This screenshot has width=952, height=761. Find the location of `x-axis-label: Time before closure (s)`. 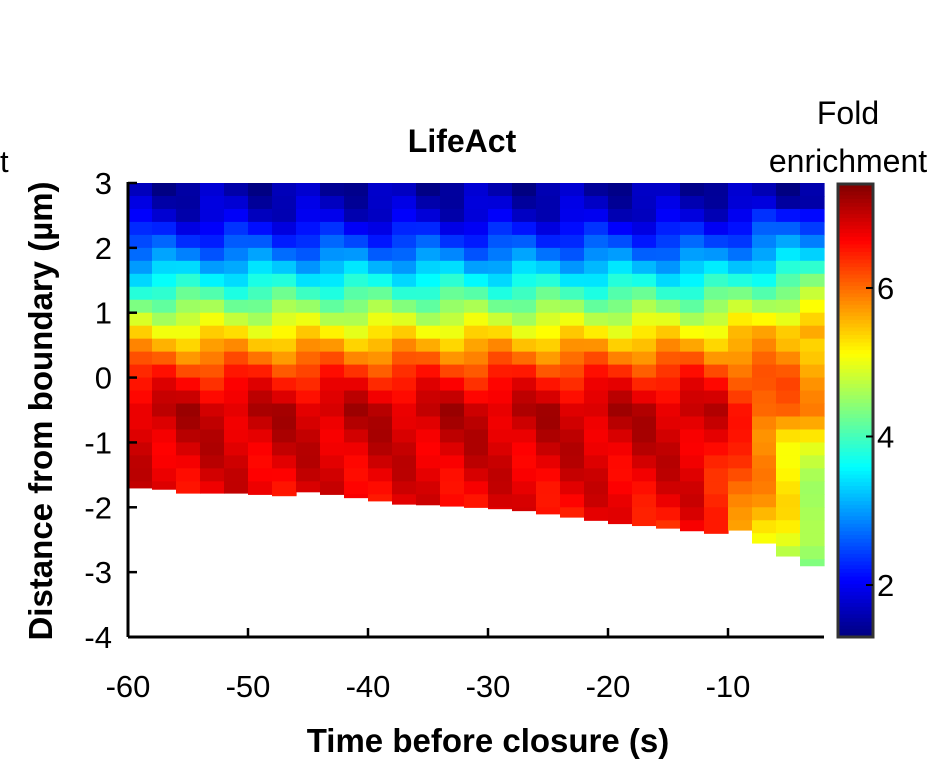

x-axis-label: Time before closure (s) is located at coordinates (488, 740).